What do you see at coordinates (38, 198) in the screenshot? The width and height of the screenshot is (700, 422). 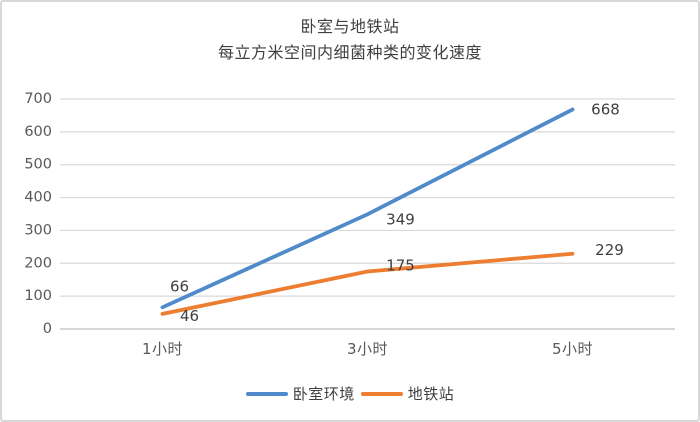 I see `y-tick-label-400: 400` at bounding box center [38, 198].